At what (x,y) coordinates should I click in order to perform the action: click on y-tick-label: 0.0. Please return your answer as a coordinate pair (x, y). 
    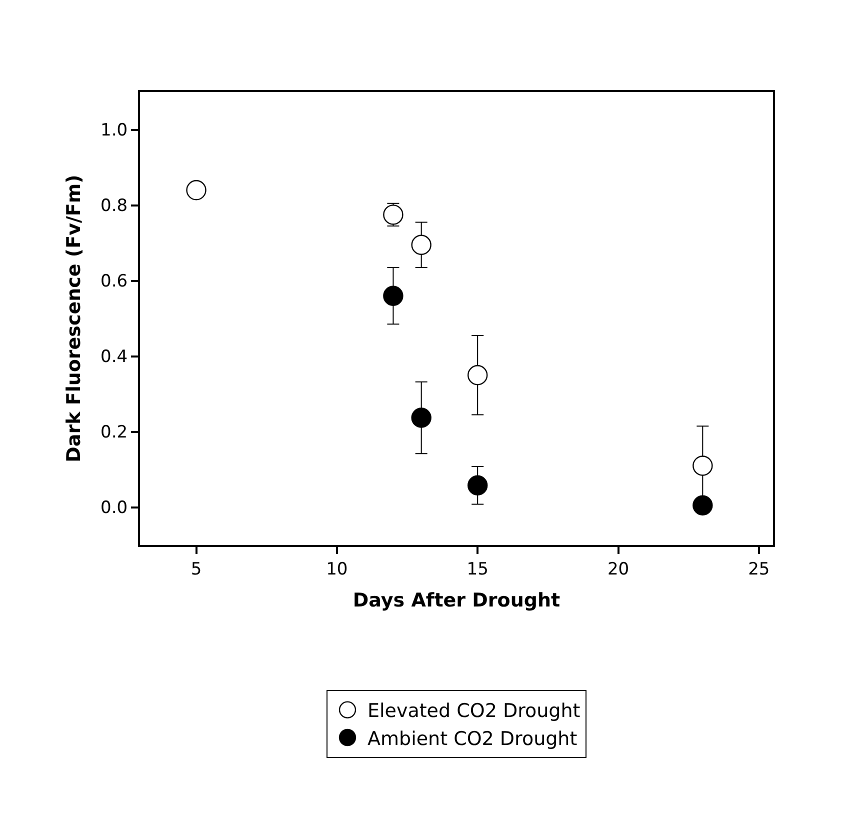
    Looking at the image, I should click on (114, 508).